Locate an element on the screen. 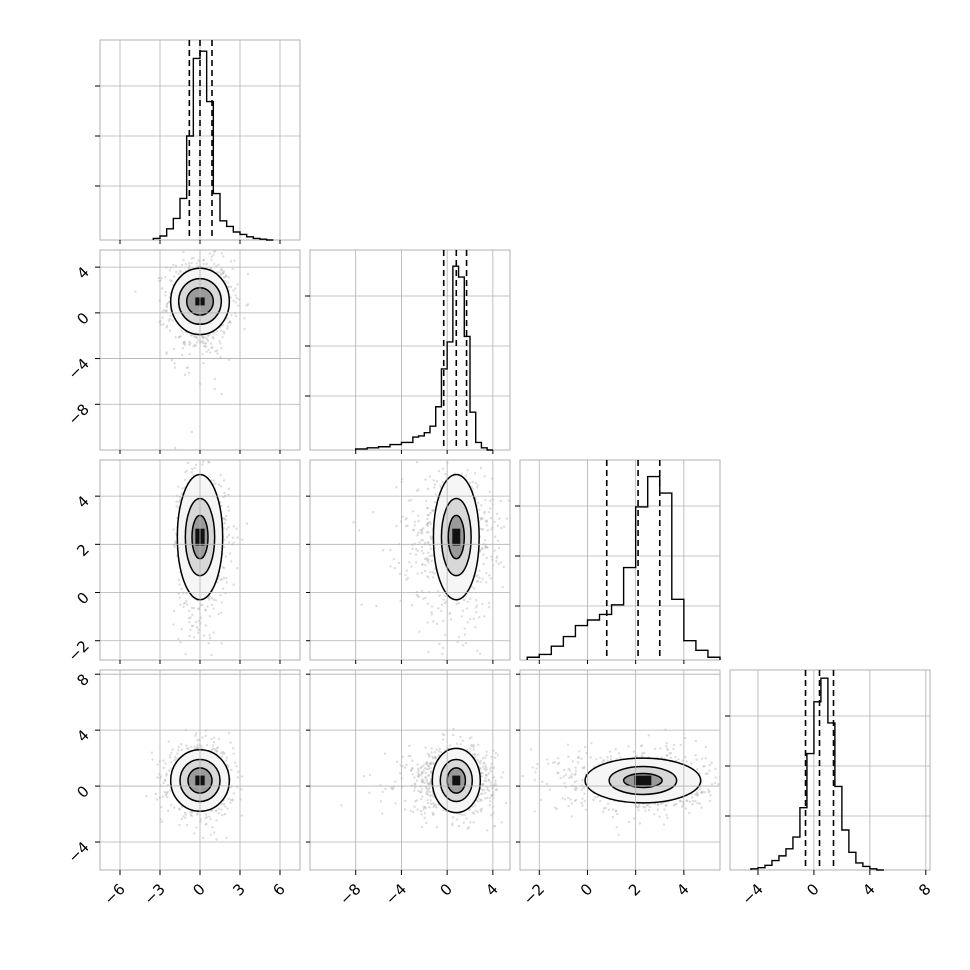 The width and height of the screenshot is (970, 970). panel-frame is located at coordinates (410, 560).